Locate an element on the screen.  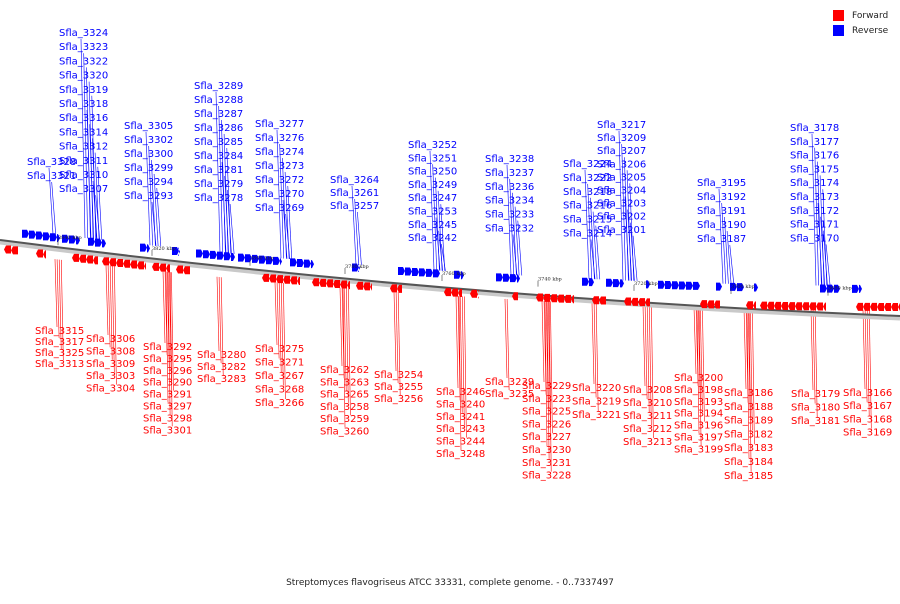
legend-reverse-label: Reverse is located at coordinates (870, 30).